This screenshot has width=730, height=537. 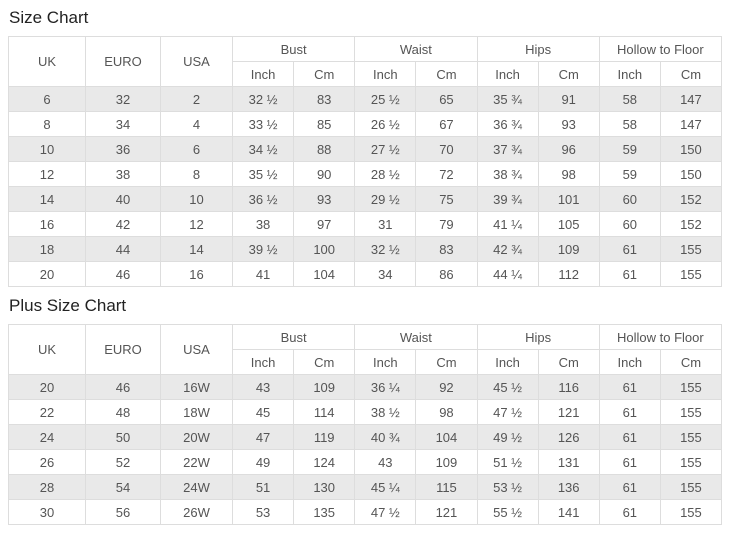 What do you see at coordinates (446, 149) in the screenshot?
I see `table-cell: 70` at bounding box center [446, 149].